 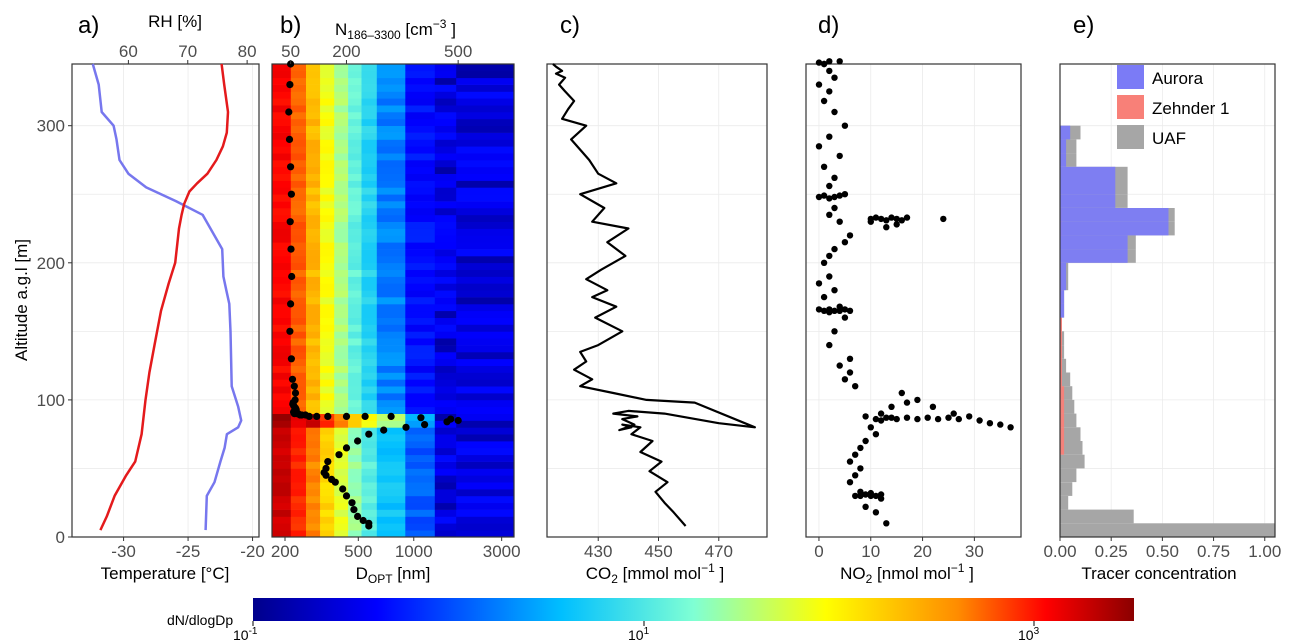 What do you see at coordinates (598, 551) in the screenshot?
I see `x-tick-label: 430` at bounding box center [598, 551].